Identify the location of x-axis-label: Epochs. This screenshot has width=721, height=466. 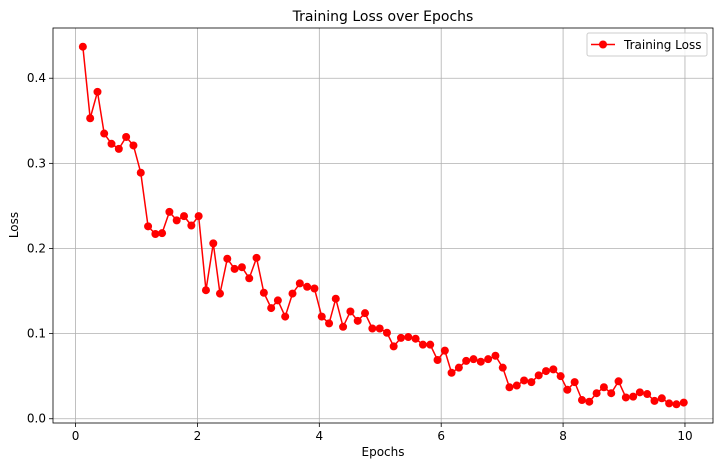
(383, 452).